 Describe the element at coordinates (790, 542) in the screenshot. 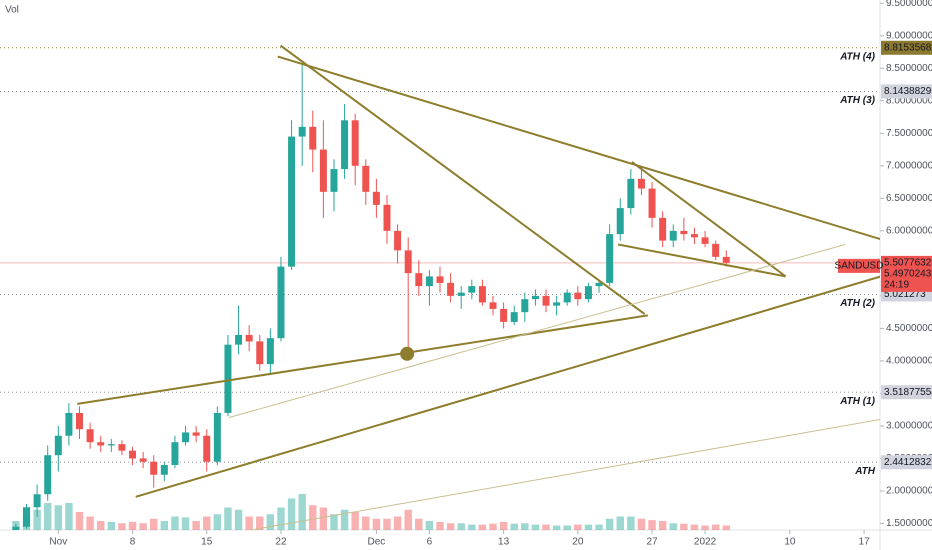

I see `x-tick-label: 10` at that location.